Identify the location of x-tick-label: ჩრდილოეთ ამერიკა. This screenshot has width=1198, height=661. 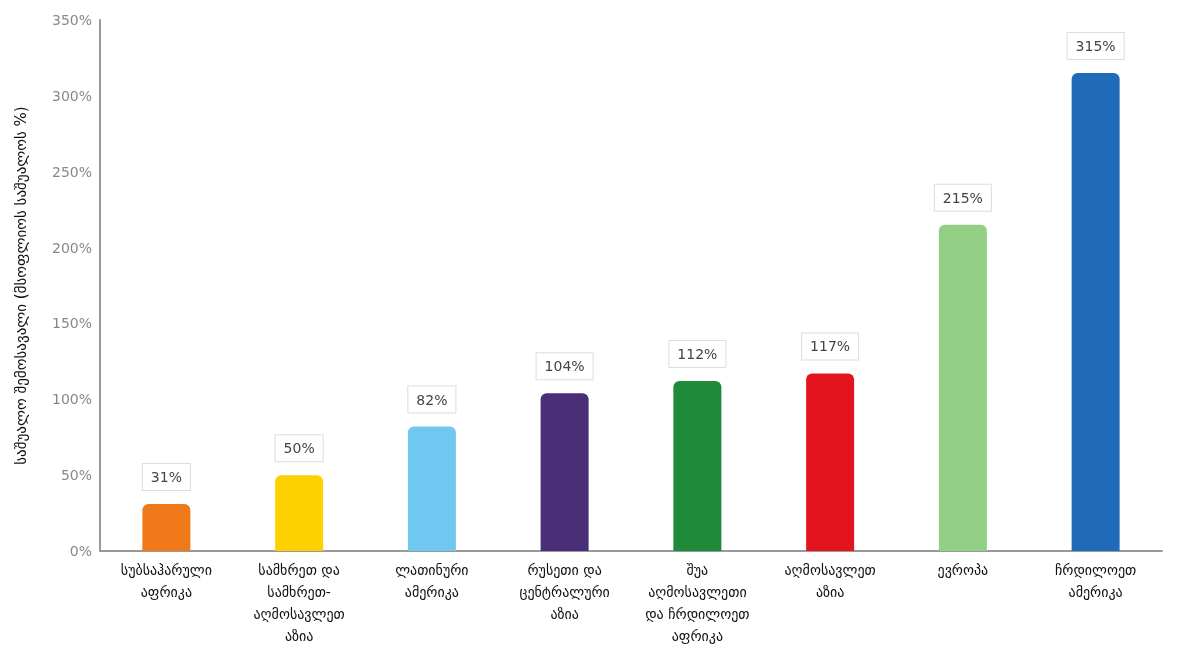
(1095, 581).